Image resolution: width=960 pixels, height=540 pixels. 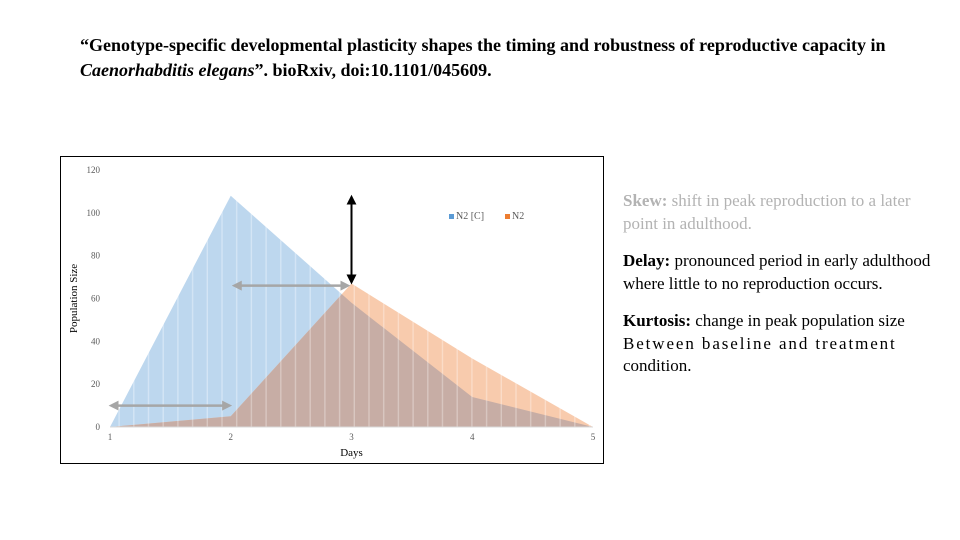 I want to click on legend-label-n2: N2, so click(x=518, y=216).